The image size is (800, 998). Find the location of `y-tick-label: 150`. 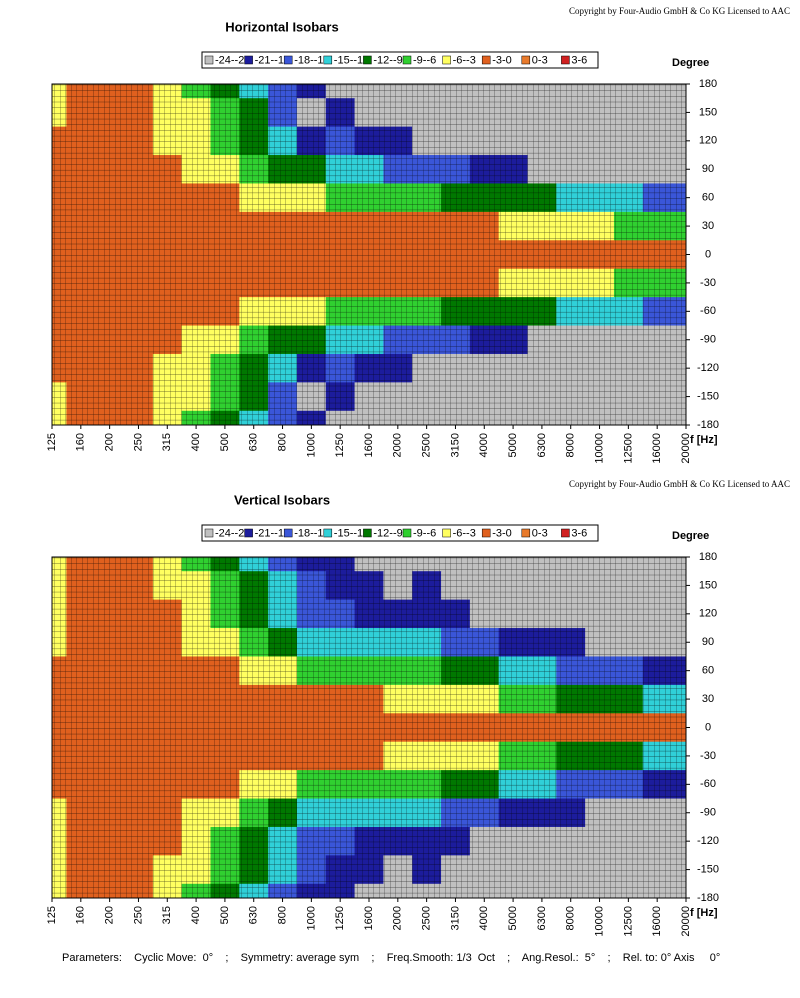

y-tick-label: 150 is located at coordinates (708, 585).